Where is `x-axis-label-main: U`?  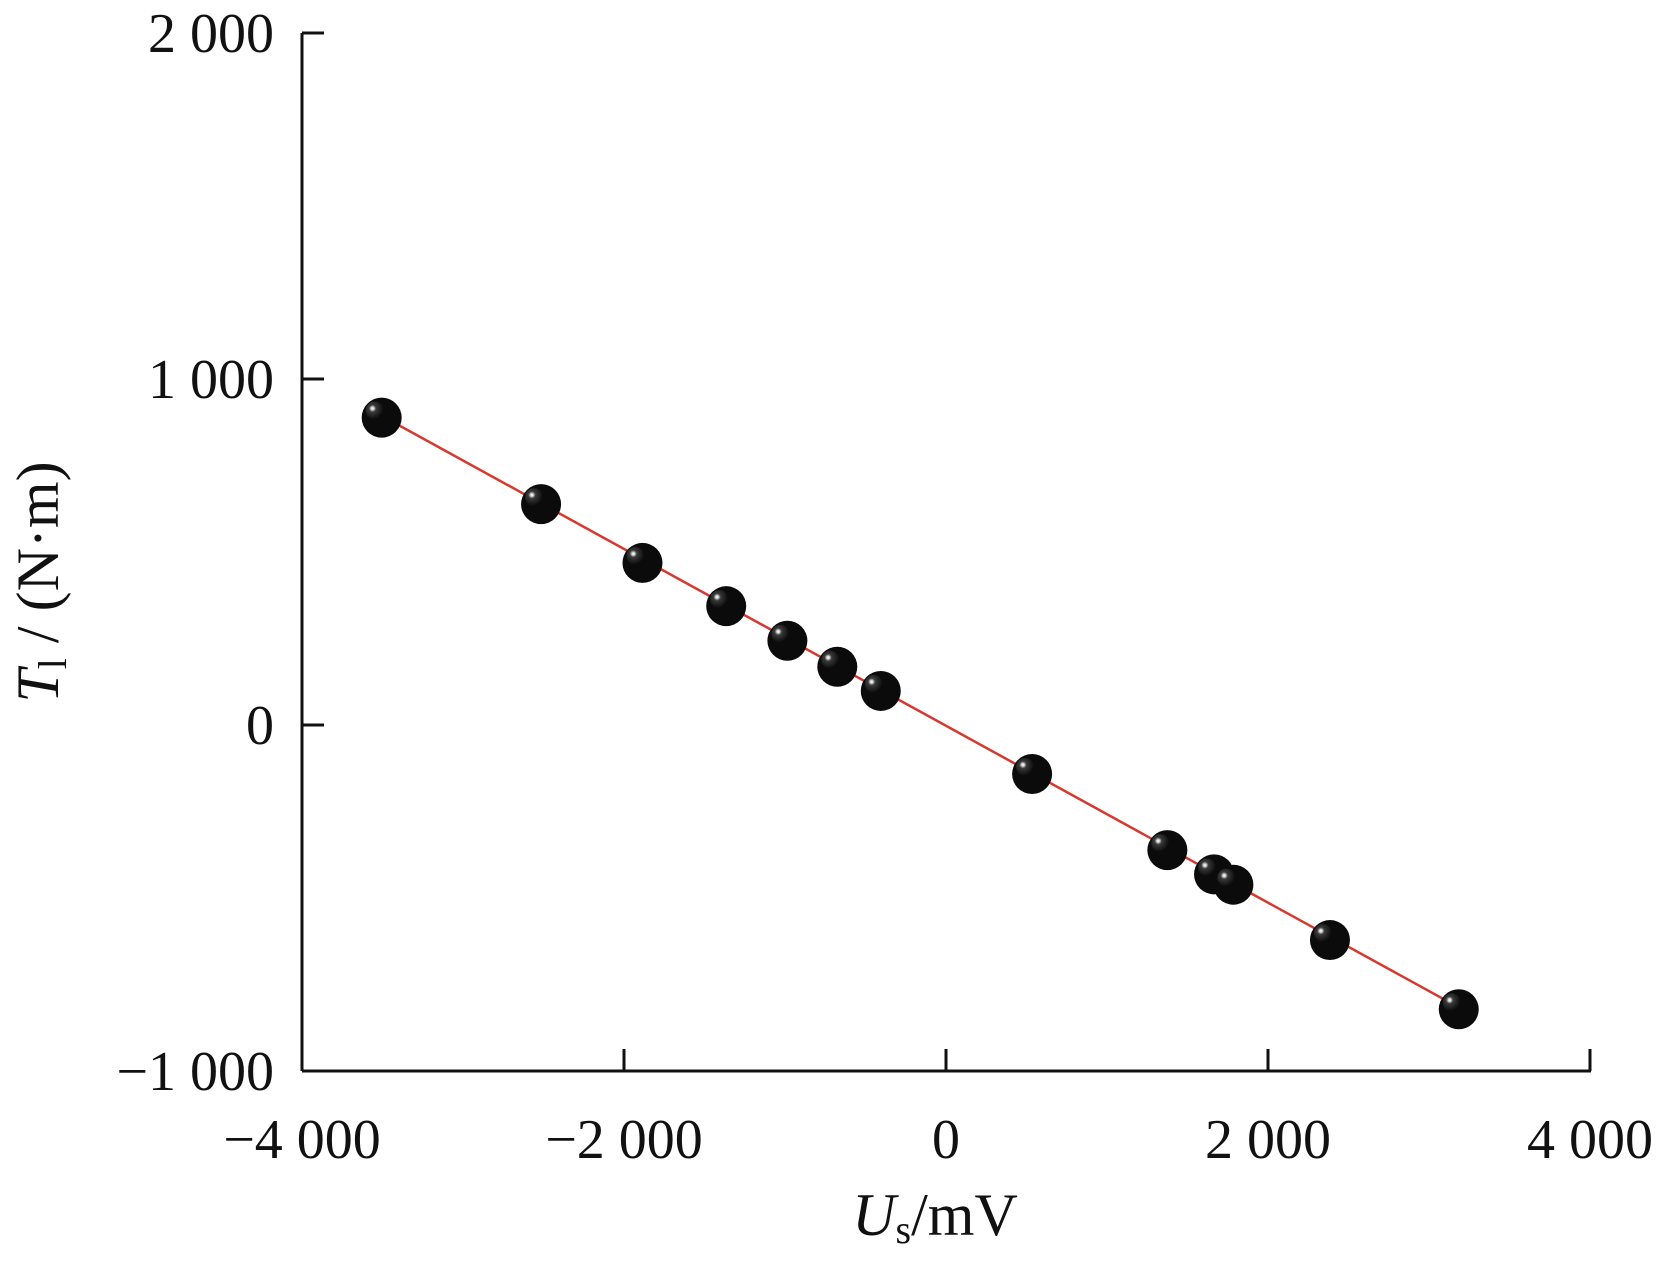
x-axis-label-main: U is located at coordinates (875, 1215).